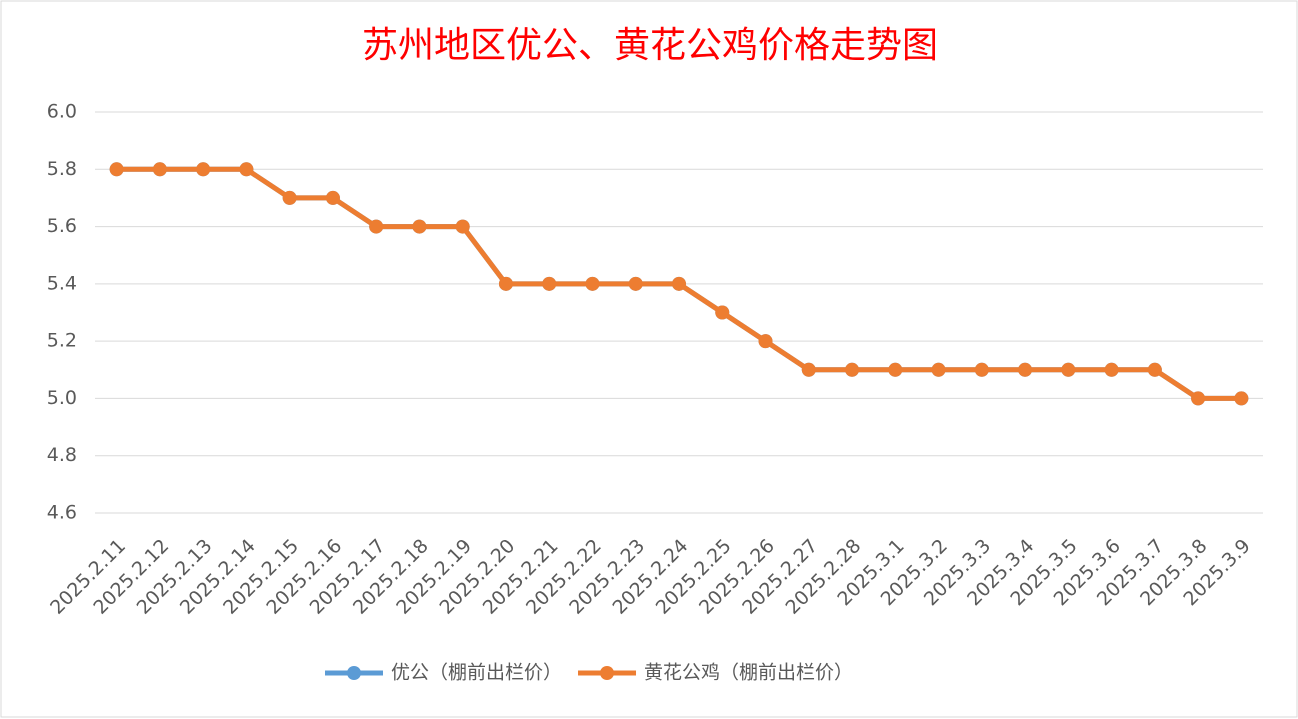 The image size is (1298, 719). Describe the element at coordinates (62, 283) in the screenshot. I see `y-tick-label: 5.4` at that location.